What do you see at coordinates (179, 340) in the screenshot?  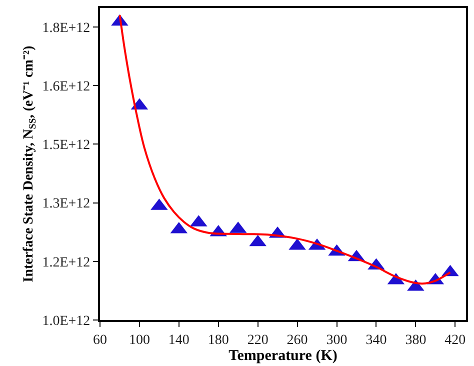 I see `x-tick-label: 140` at bounding box center [179, 340].